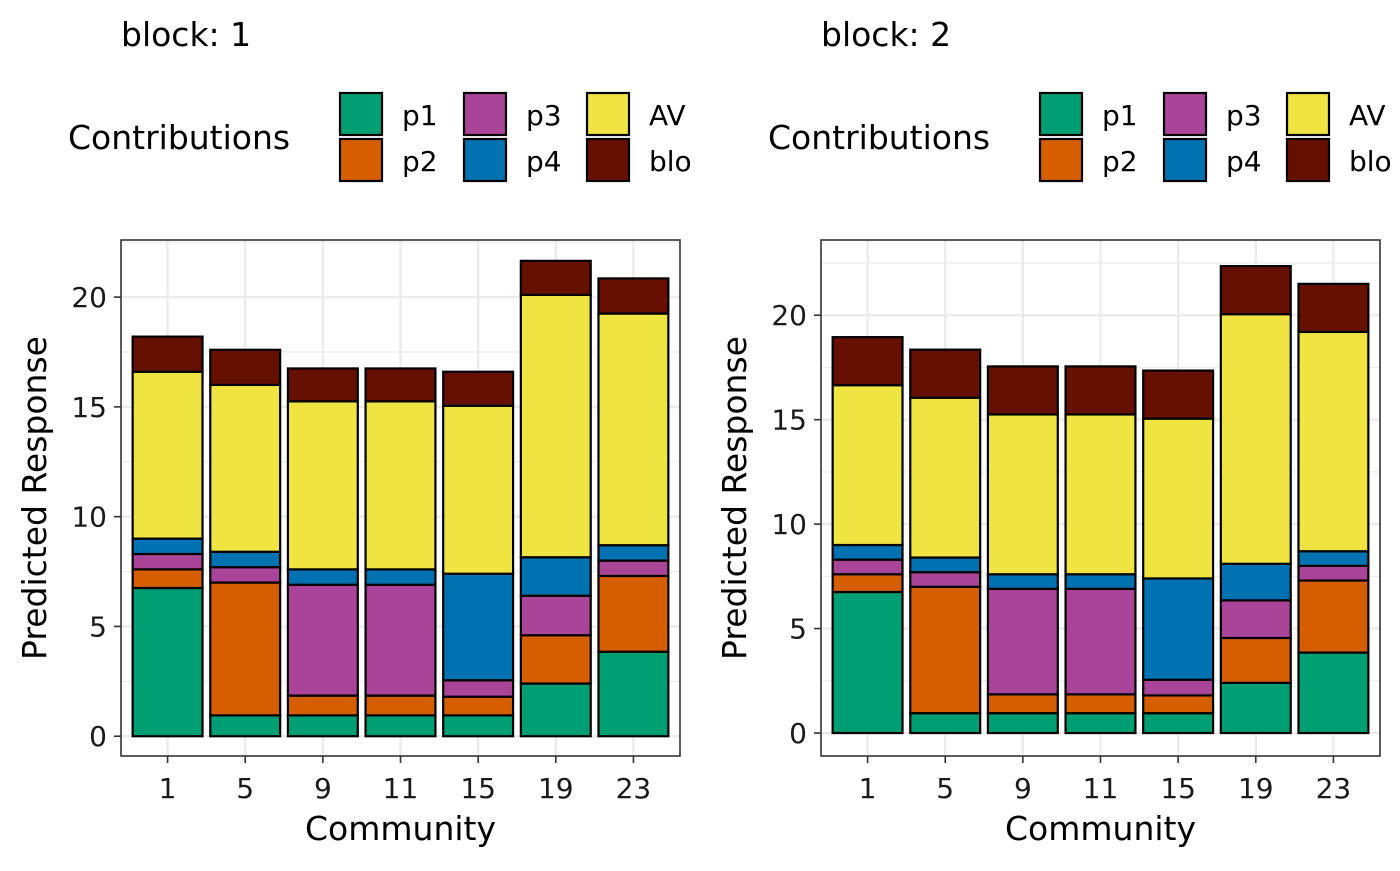 The width and height of the screenshot is (1400, 871). What do you see at coordinates (1178, 788) in the screenshot?
I see `x-tick-label: 15` at bounding box center [1178, 788].